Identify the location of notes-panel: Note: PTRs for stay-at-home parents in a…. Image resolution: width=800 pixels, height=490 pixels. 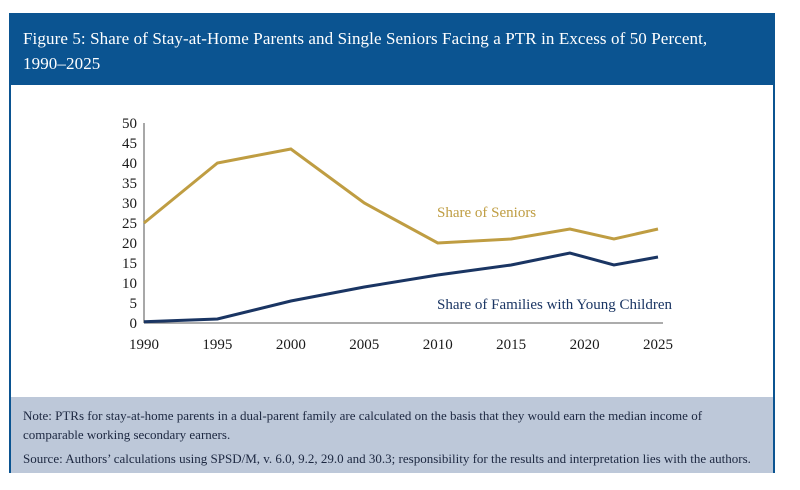
(392, 435).